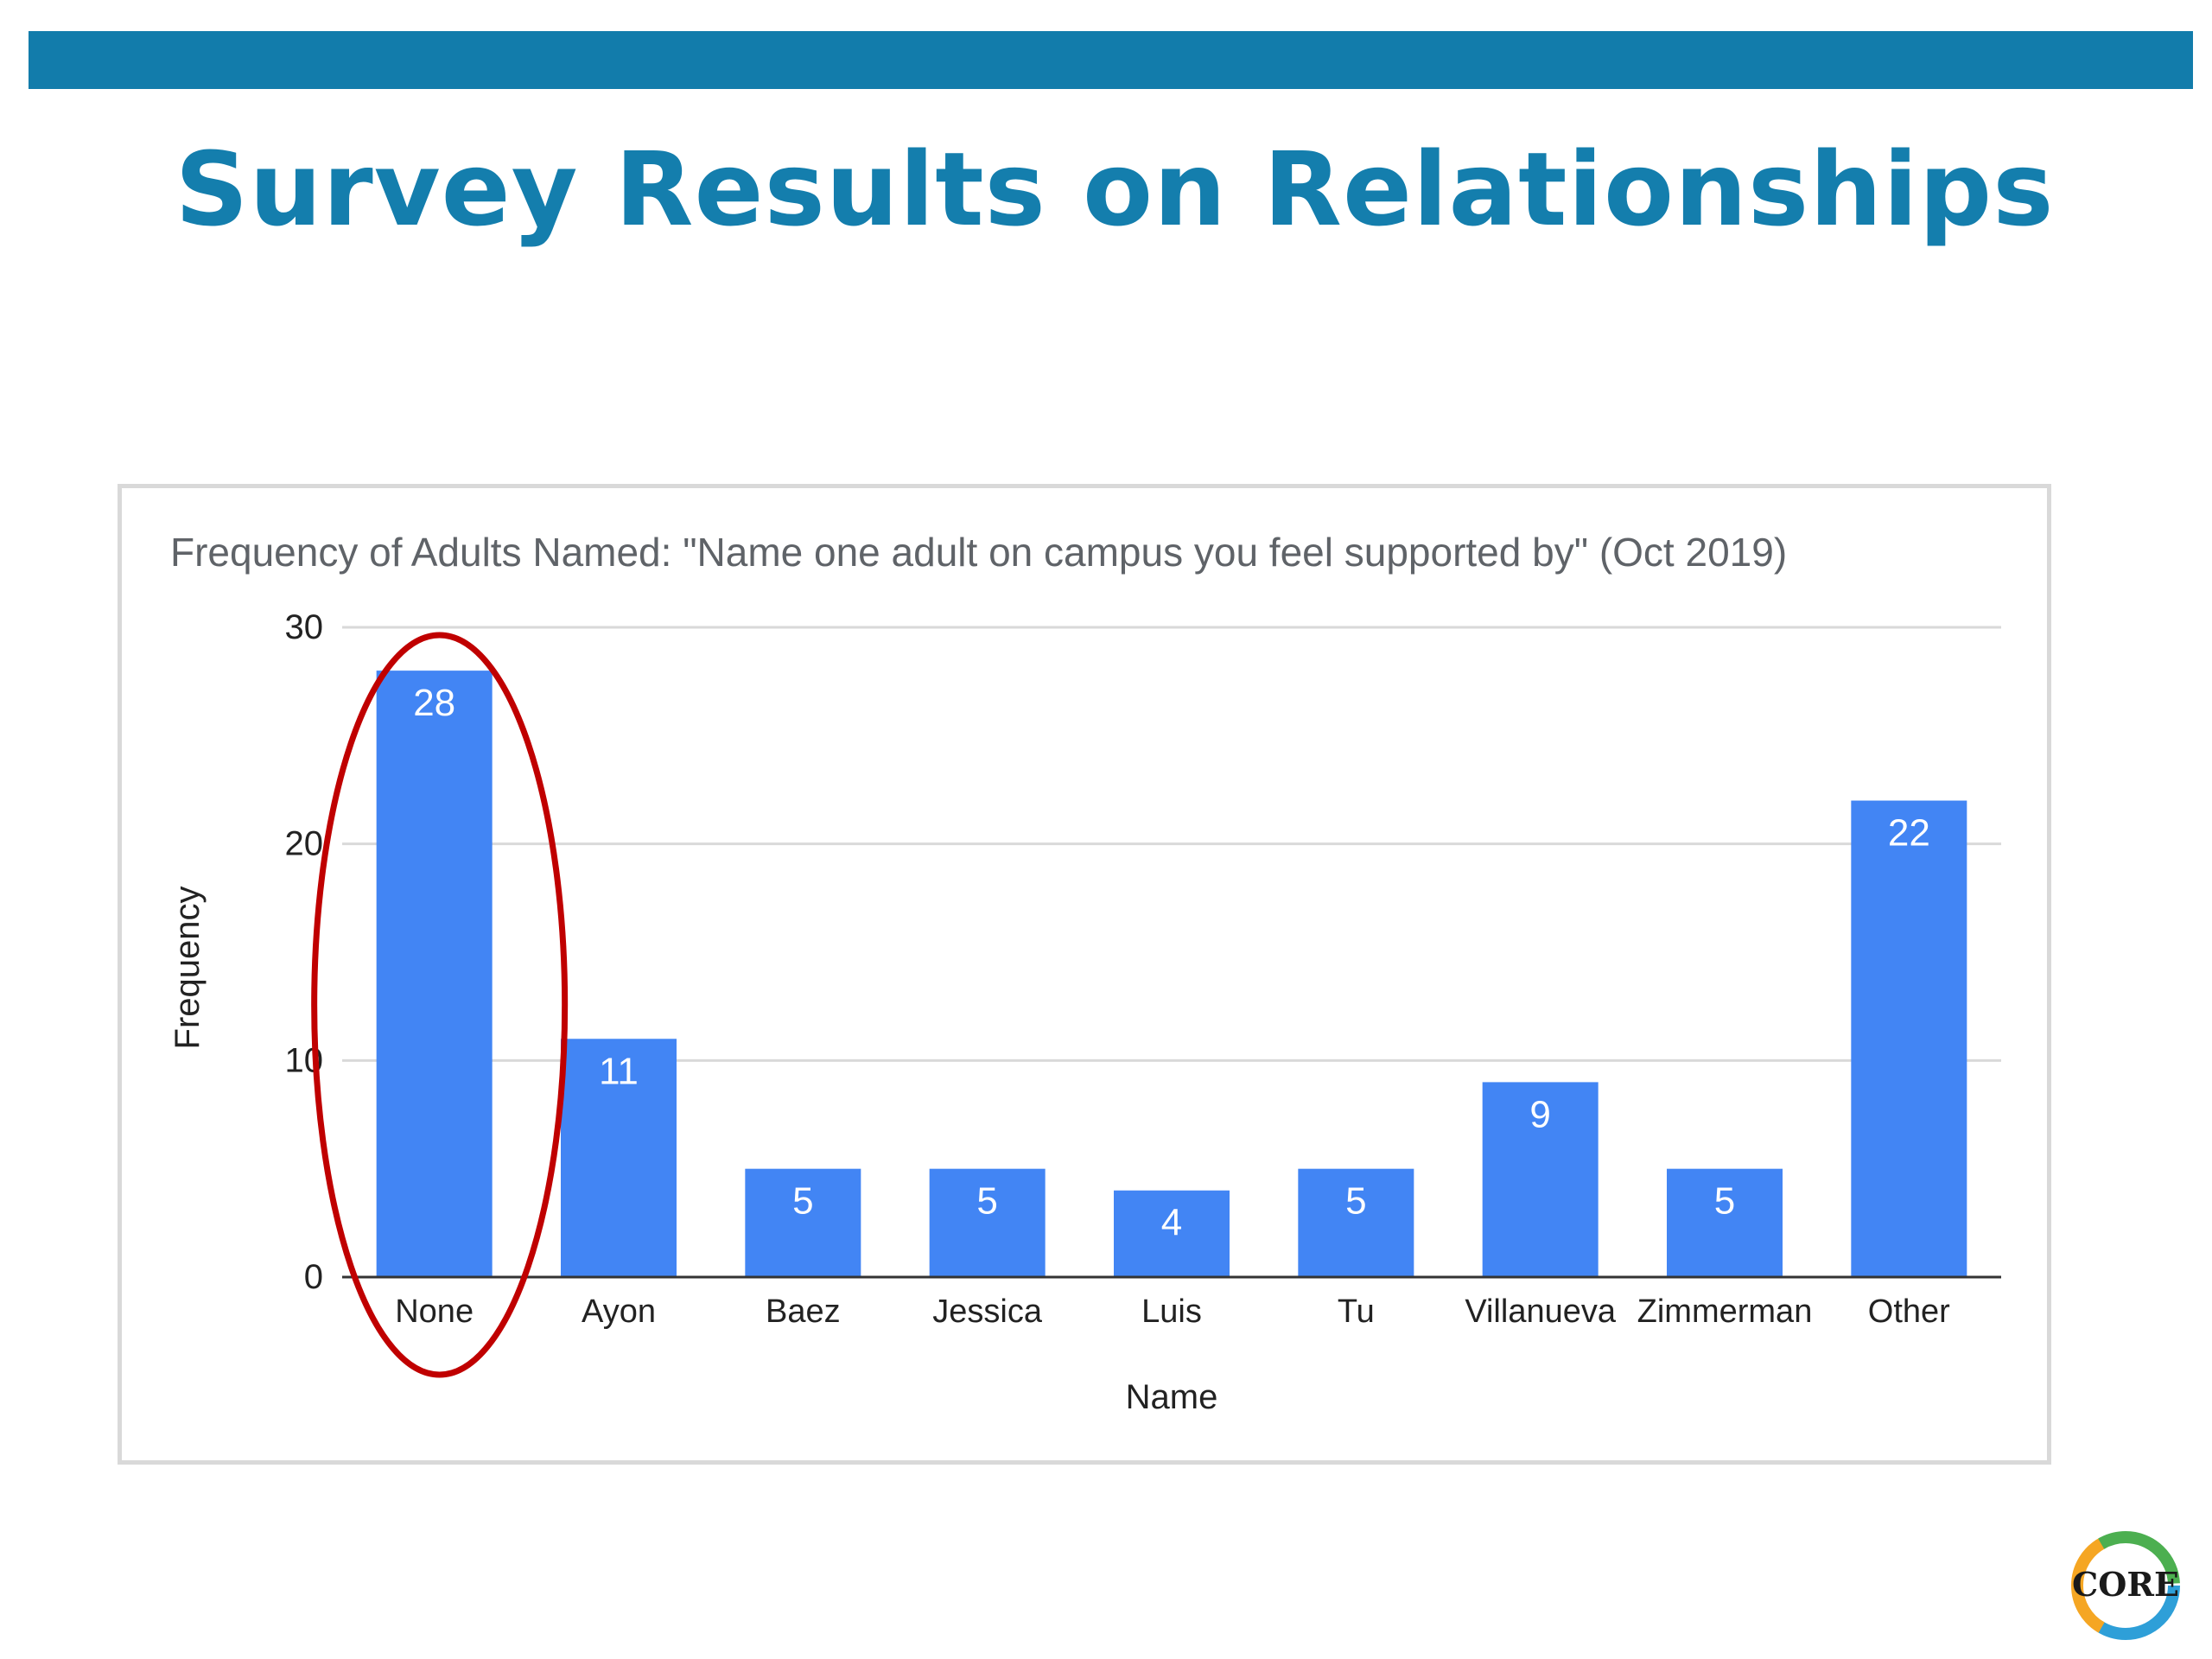 The height and width of the screenshot is (1659, 2212). What do you see at coordinates (187, 968) in the screenshot?
I see `y-axis-title: Frequency` at bounding box center [187, 968].